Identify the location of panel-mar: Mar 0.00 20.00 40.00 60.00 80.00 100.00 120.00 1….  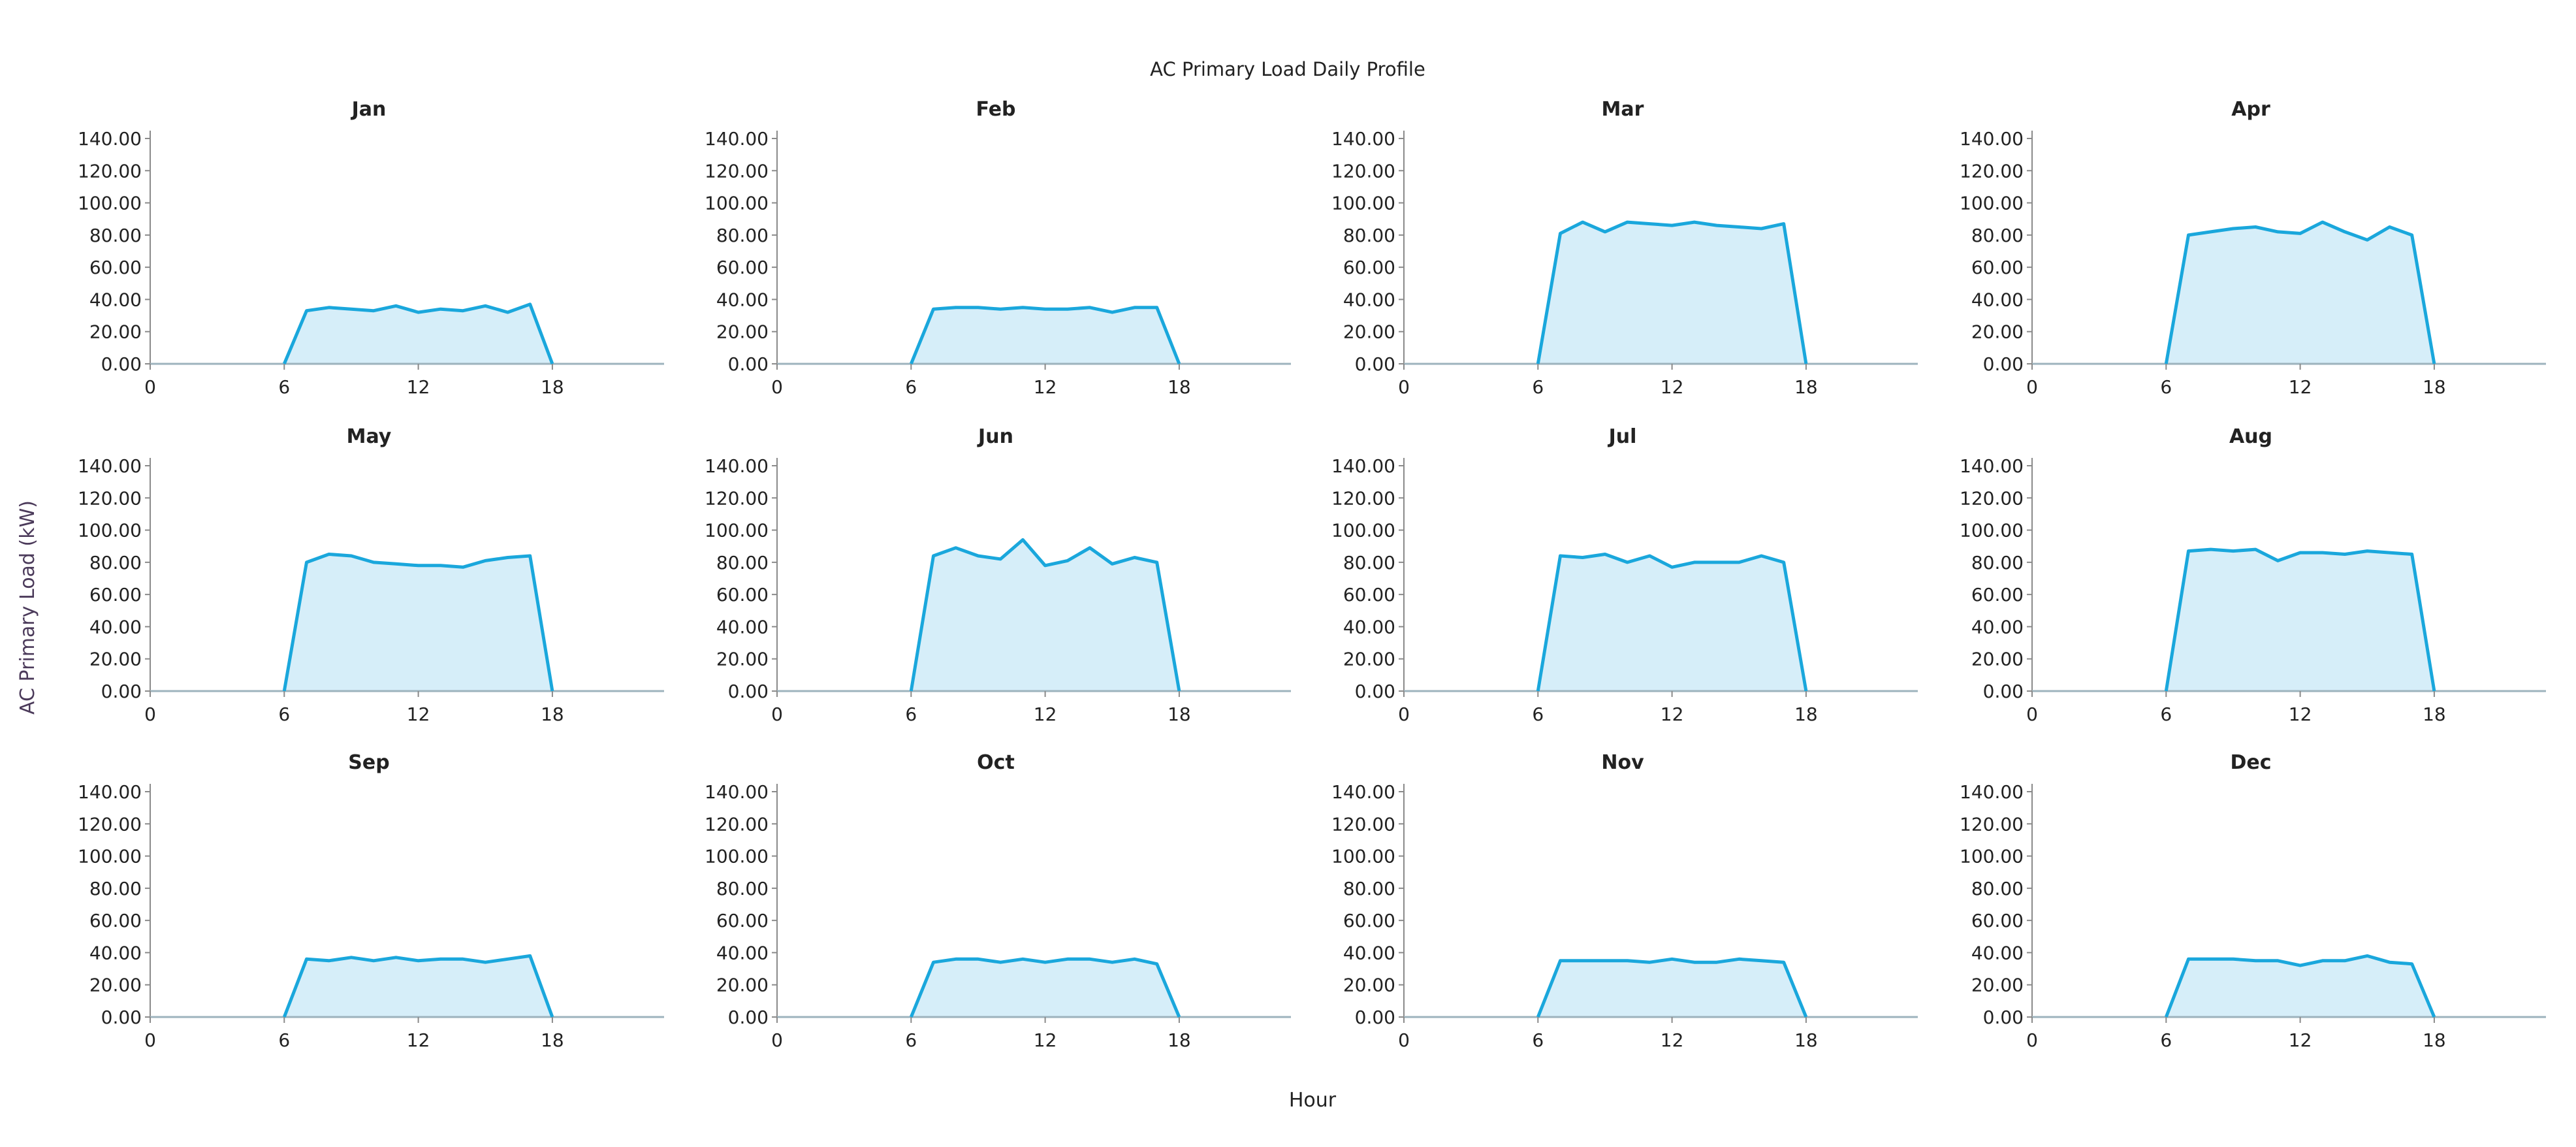
(1625, 248).